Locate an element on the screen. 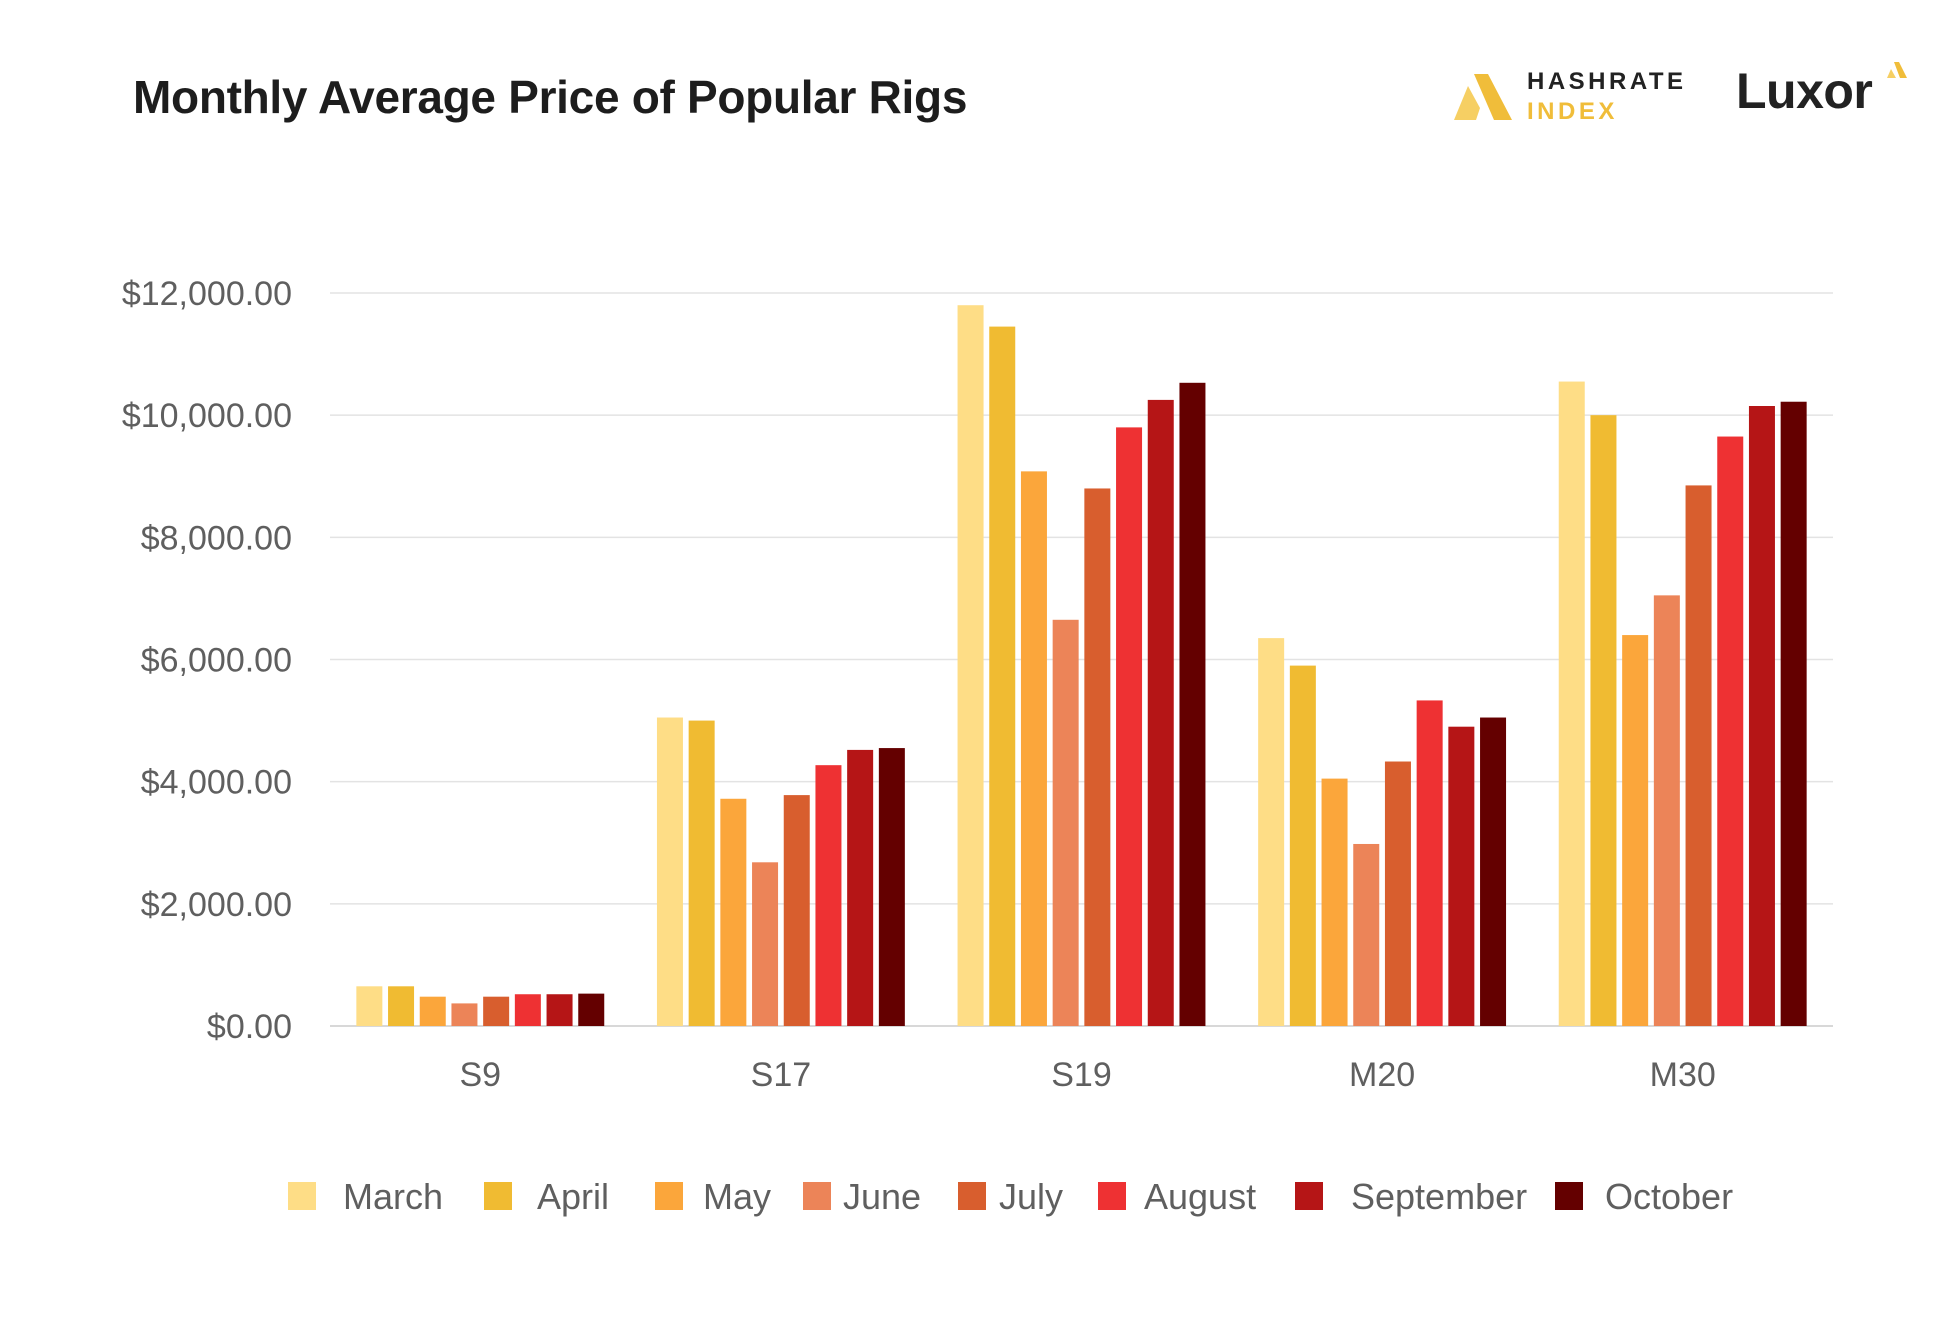 The width and height of the screenshot is (1950, 1336). bar-m20-may is located at coordinates (1334, 902).